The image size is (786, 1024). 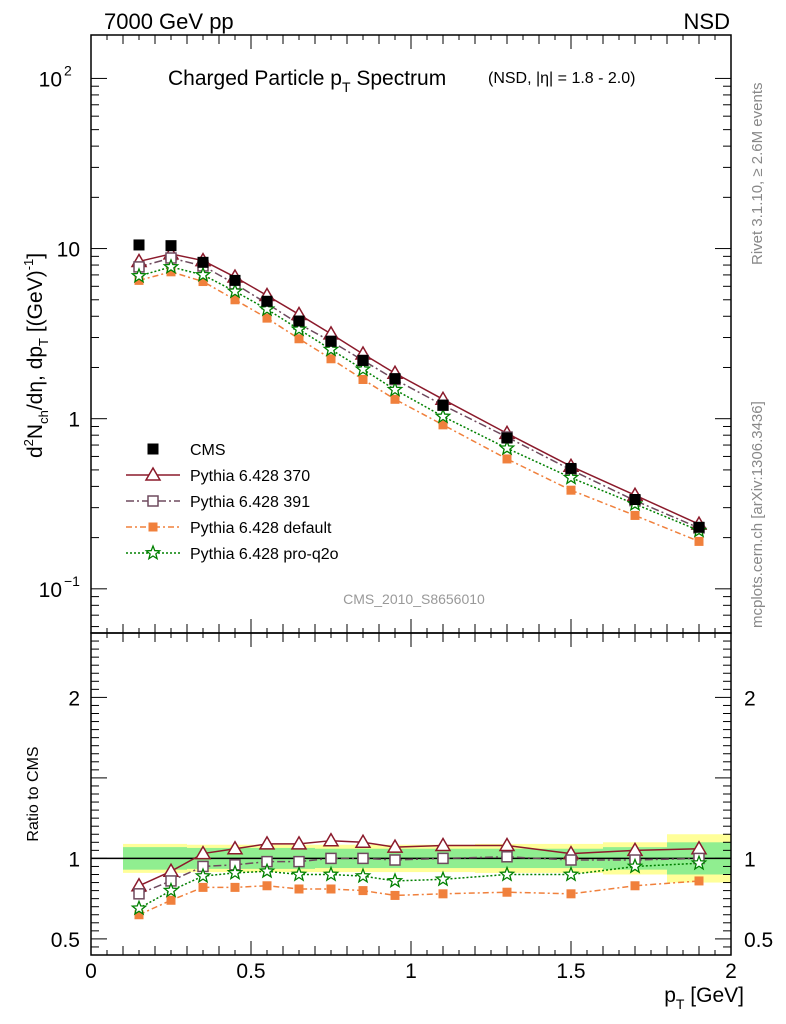 I want to click on rivet-version-label: Rivet 3.1.10, ≥ 2.6M events, so click(x=757, y=174).